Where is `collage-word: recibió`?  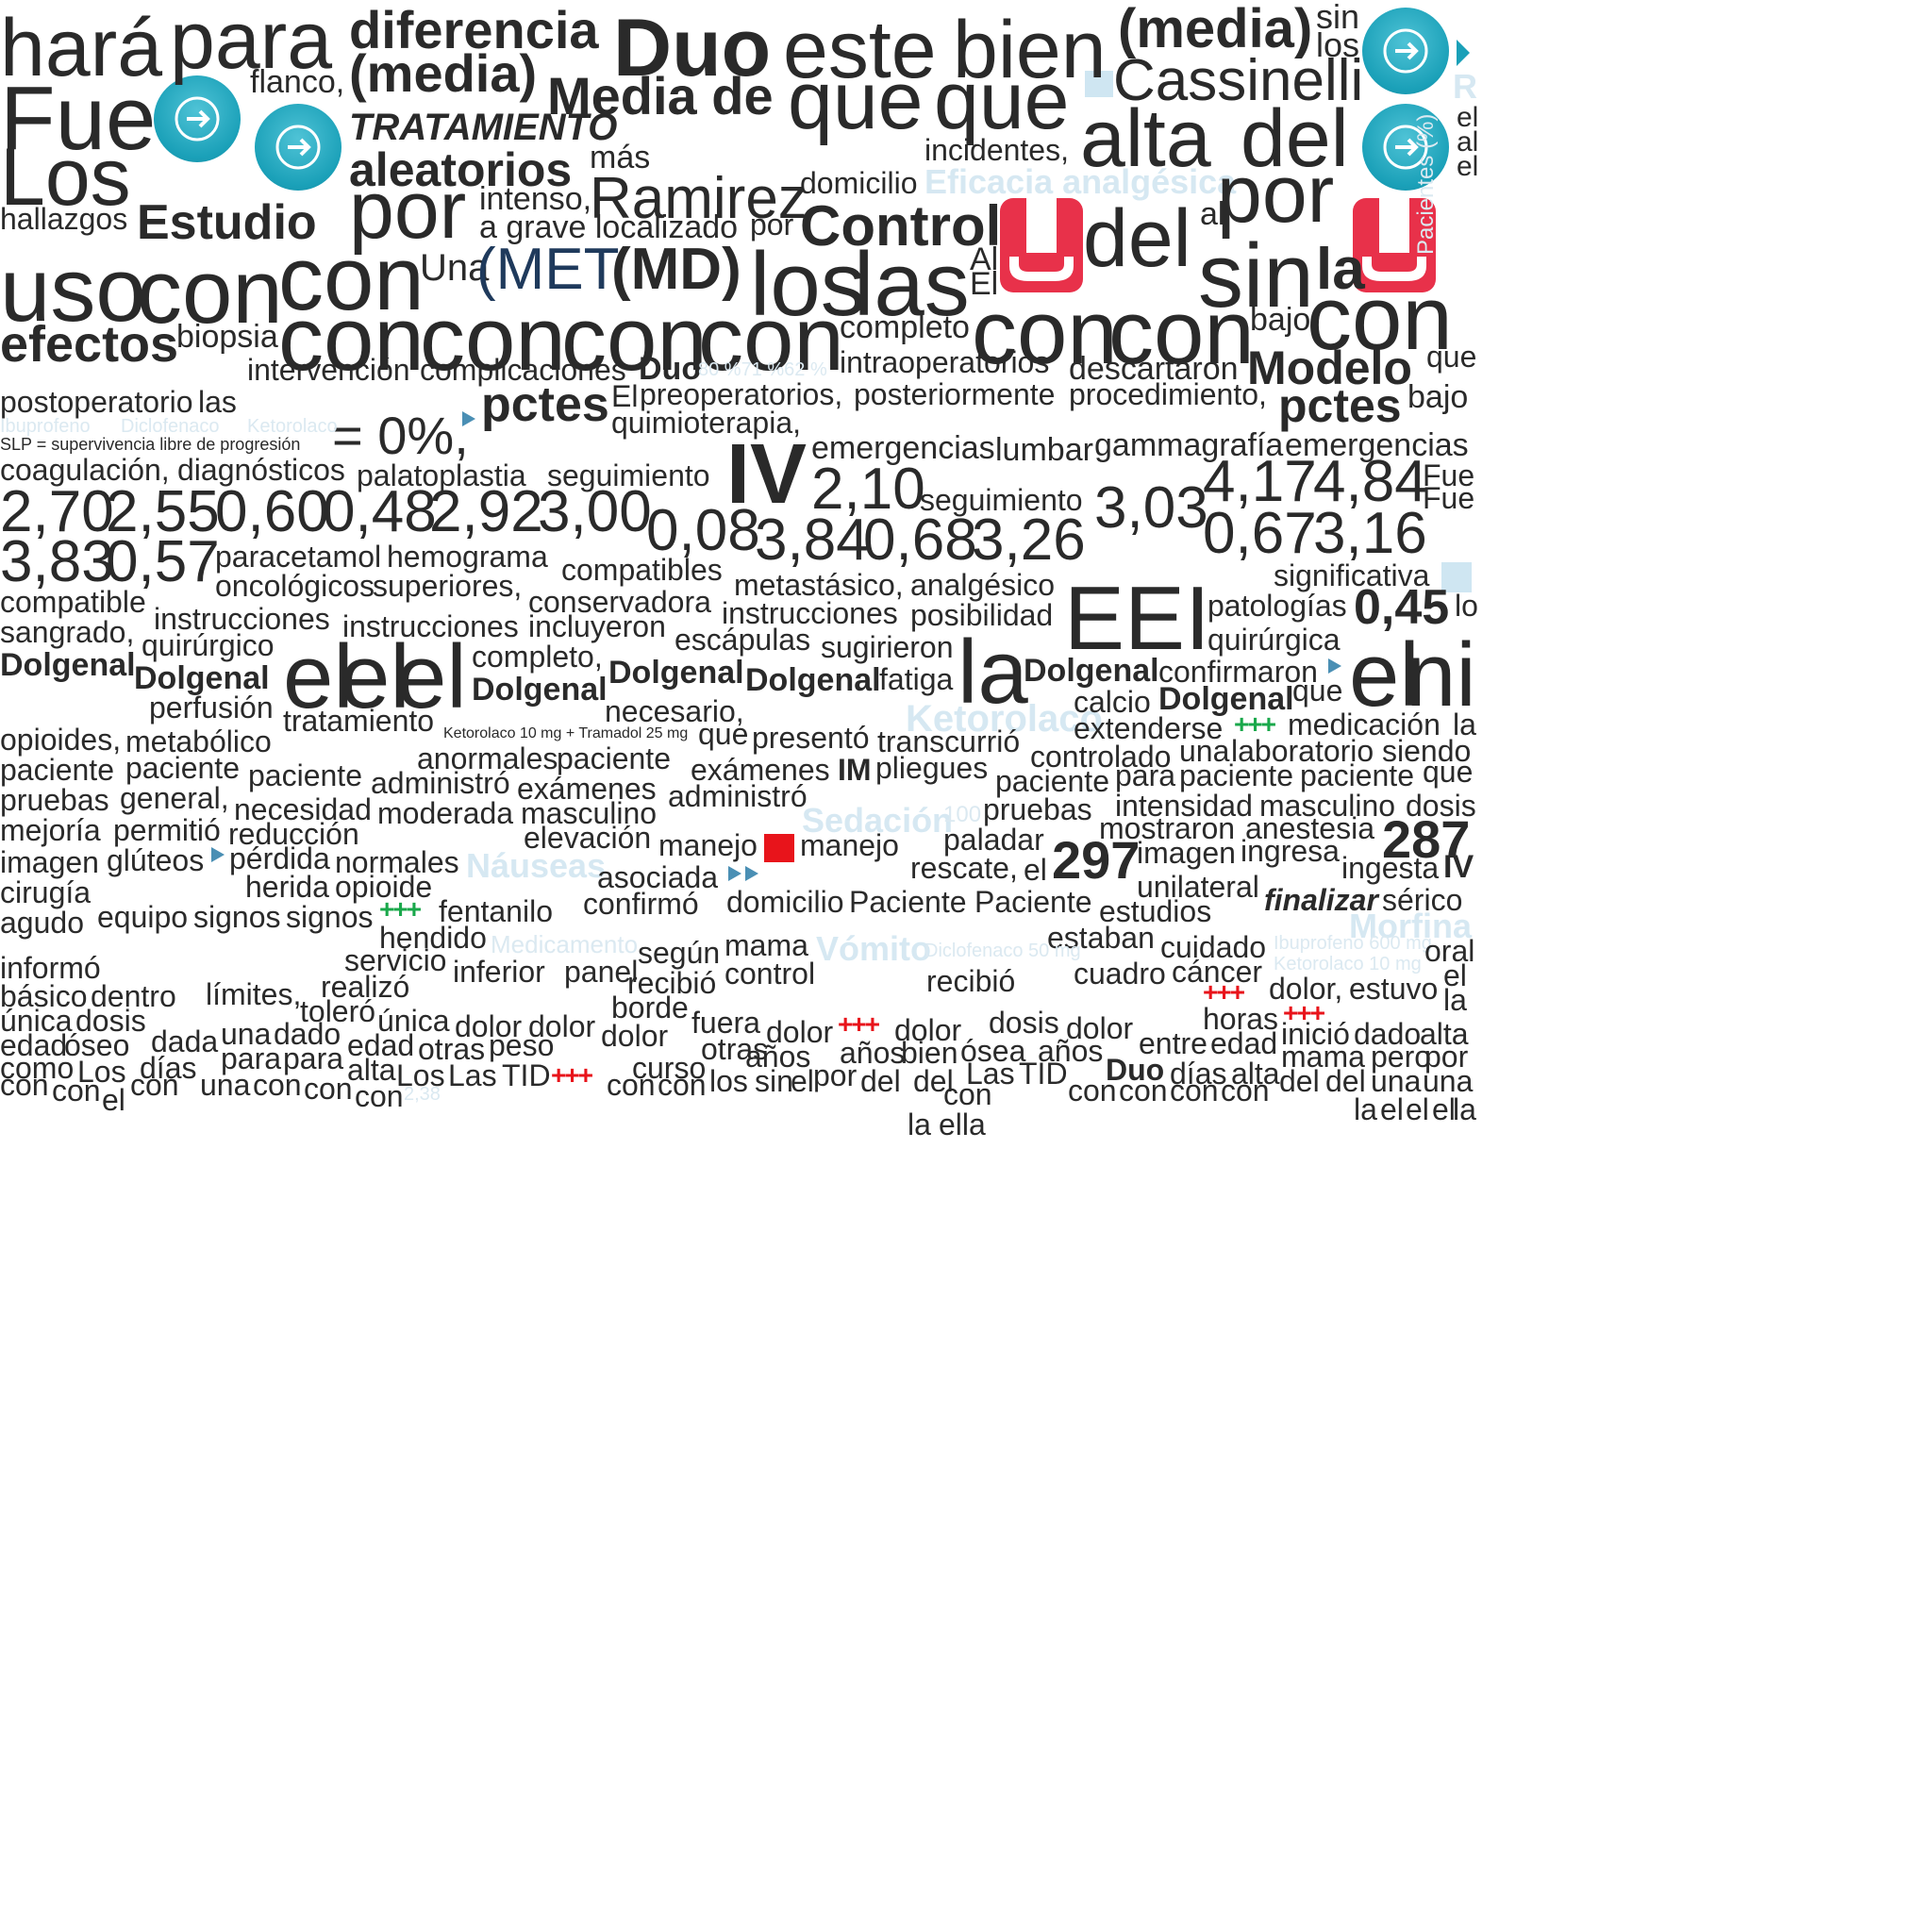 collage-word: recibió is located at coordinates (672, 983).